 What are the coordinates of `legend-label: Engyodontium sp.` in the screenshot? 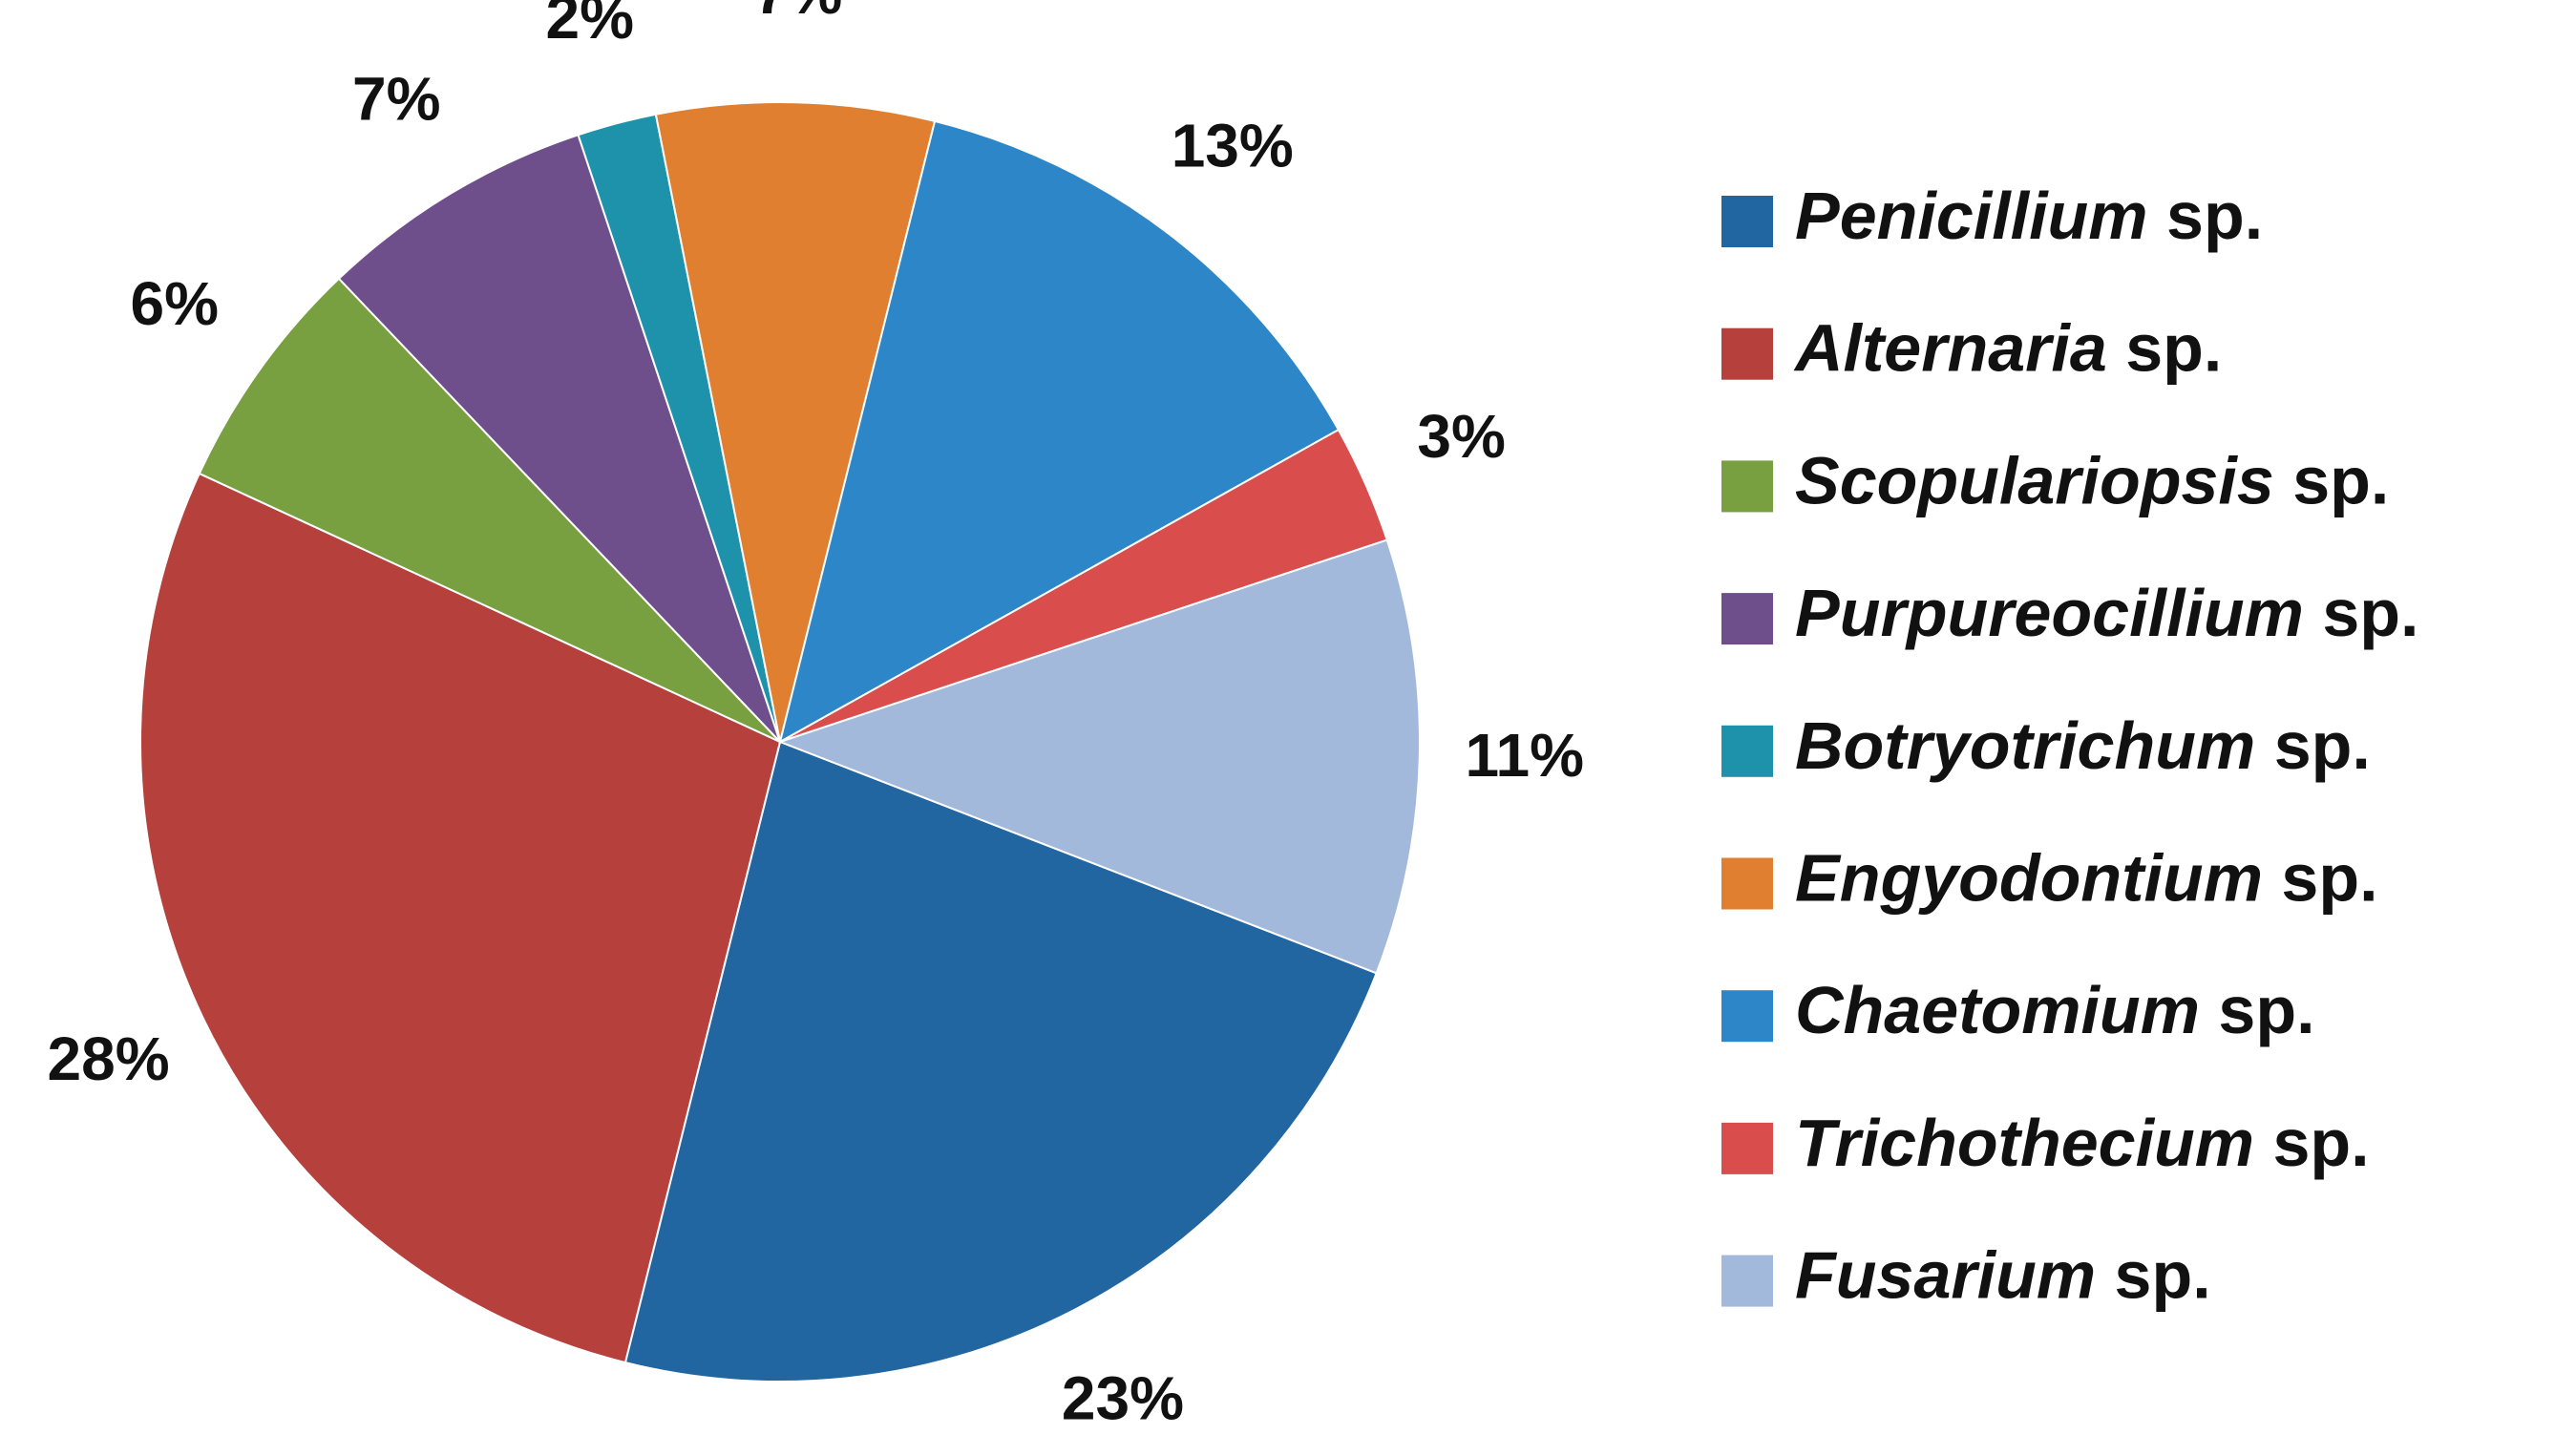 It's located at (2086, 878).